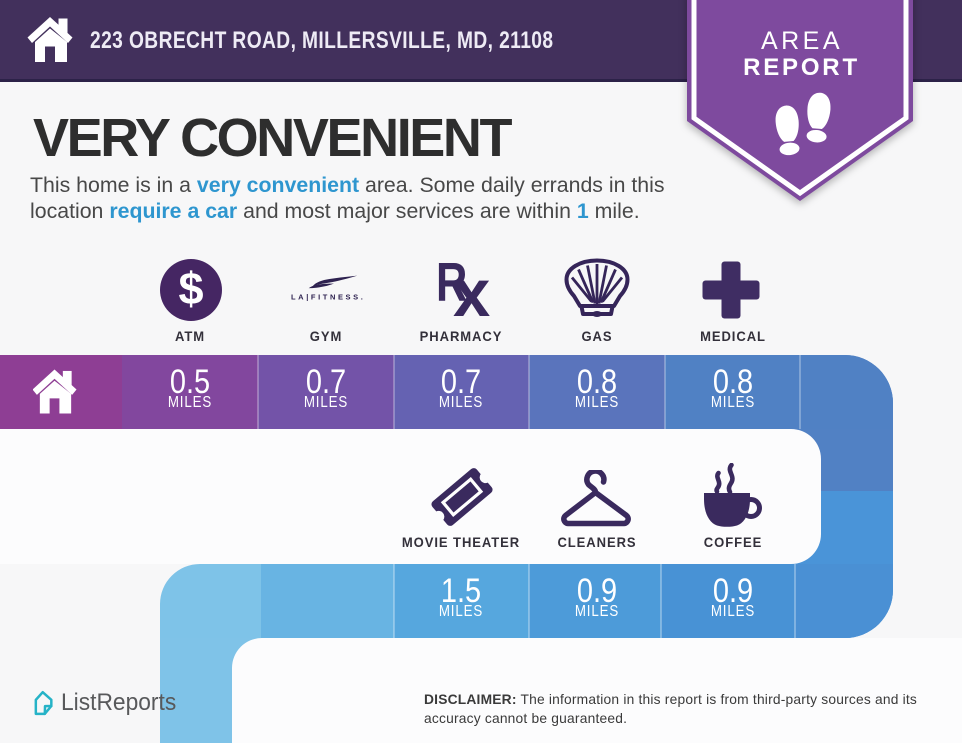  I want to click on svg-text: AREA, so click(802, 41).